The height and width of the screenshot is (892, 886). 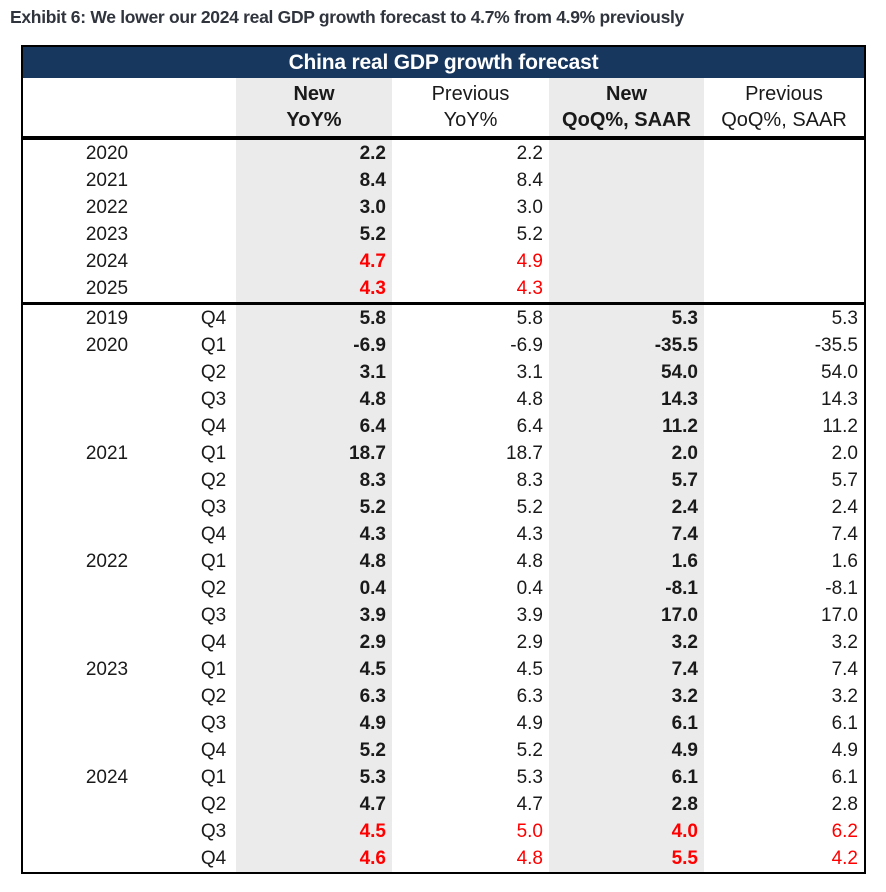 What do you see at coordinates (443, 261) in the screenshot?
I see `table-row: 2024 4.7 4.9` at bounding box center [443, 261].